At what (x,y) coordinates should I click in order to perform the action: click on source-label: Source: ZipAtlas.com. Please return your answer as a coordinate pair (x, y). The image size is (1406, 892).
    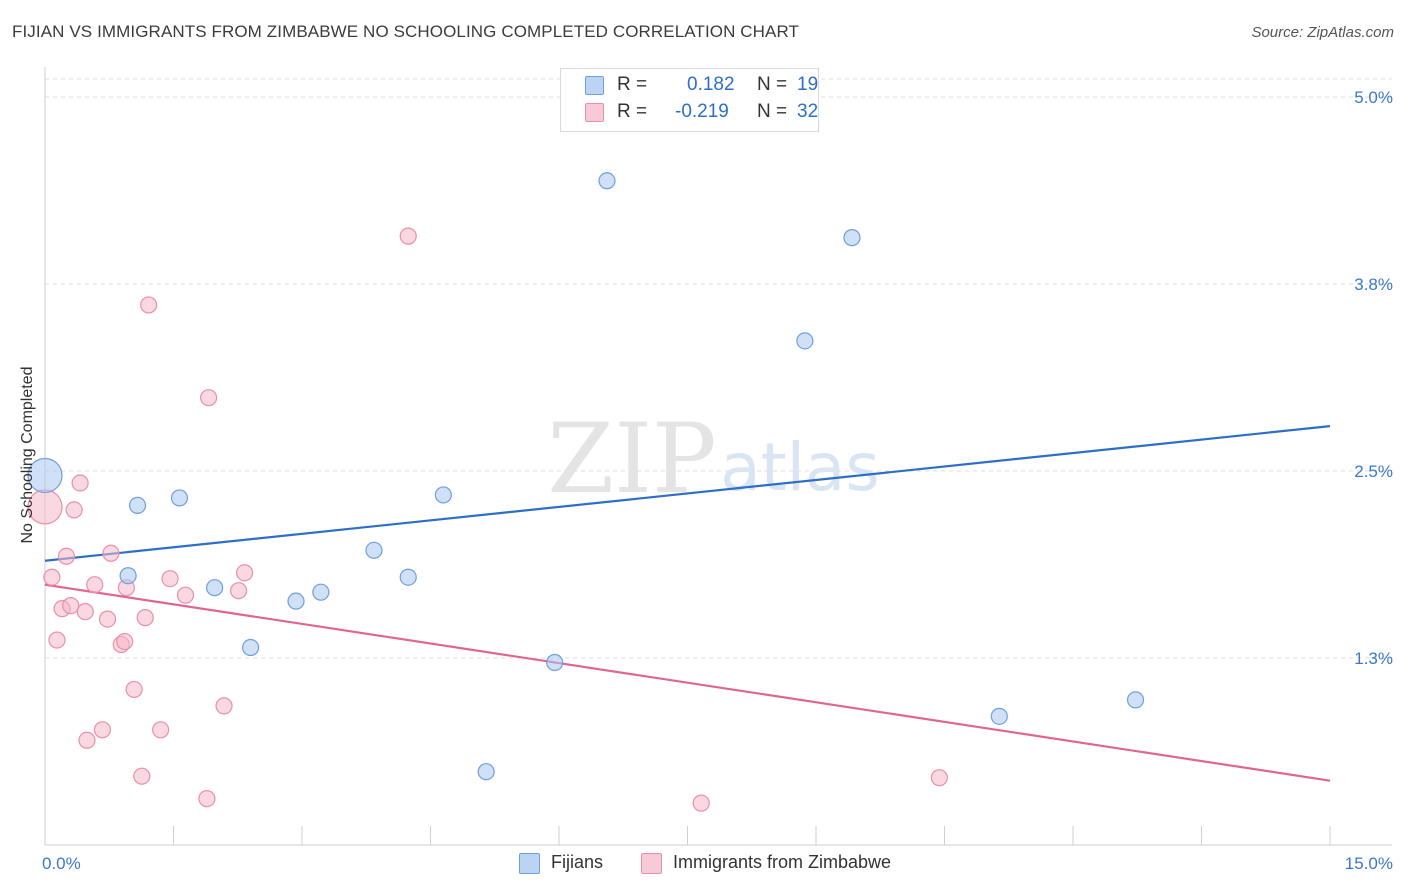
    Looking at the image, I should click on (1322, 32).